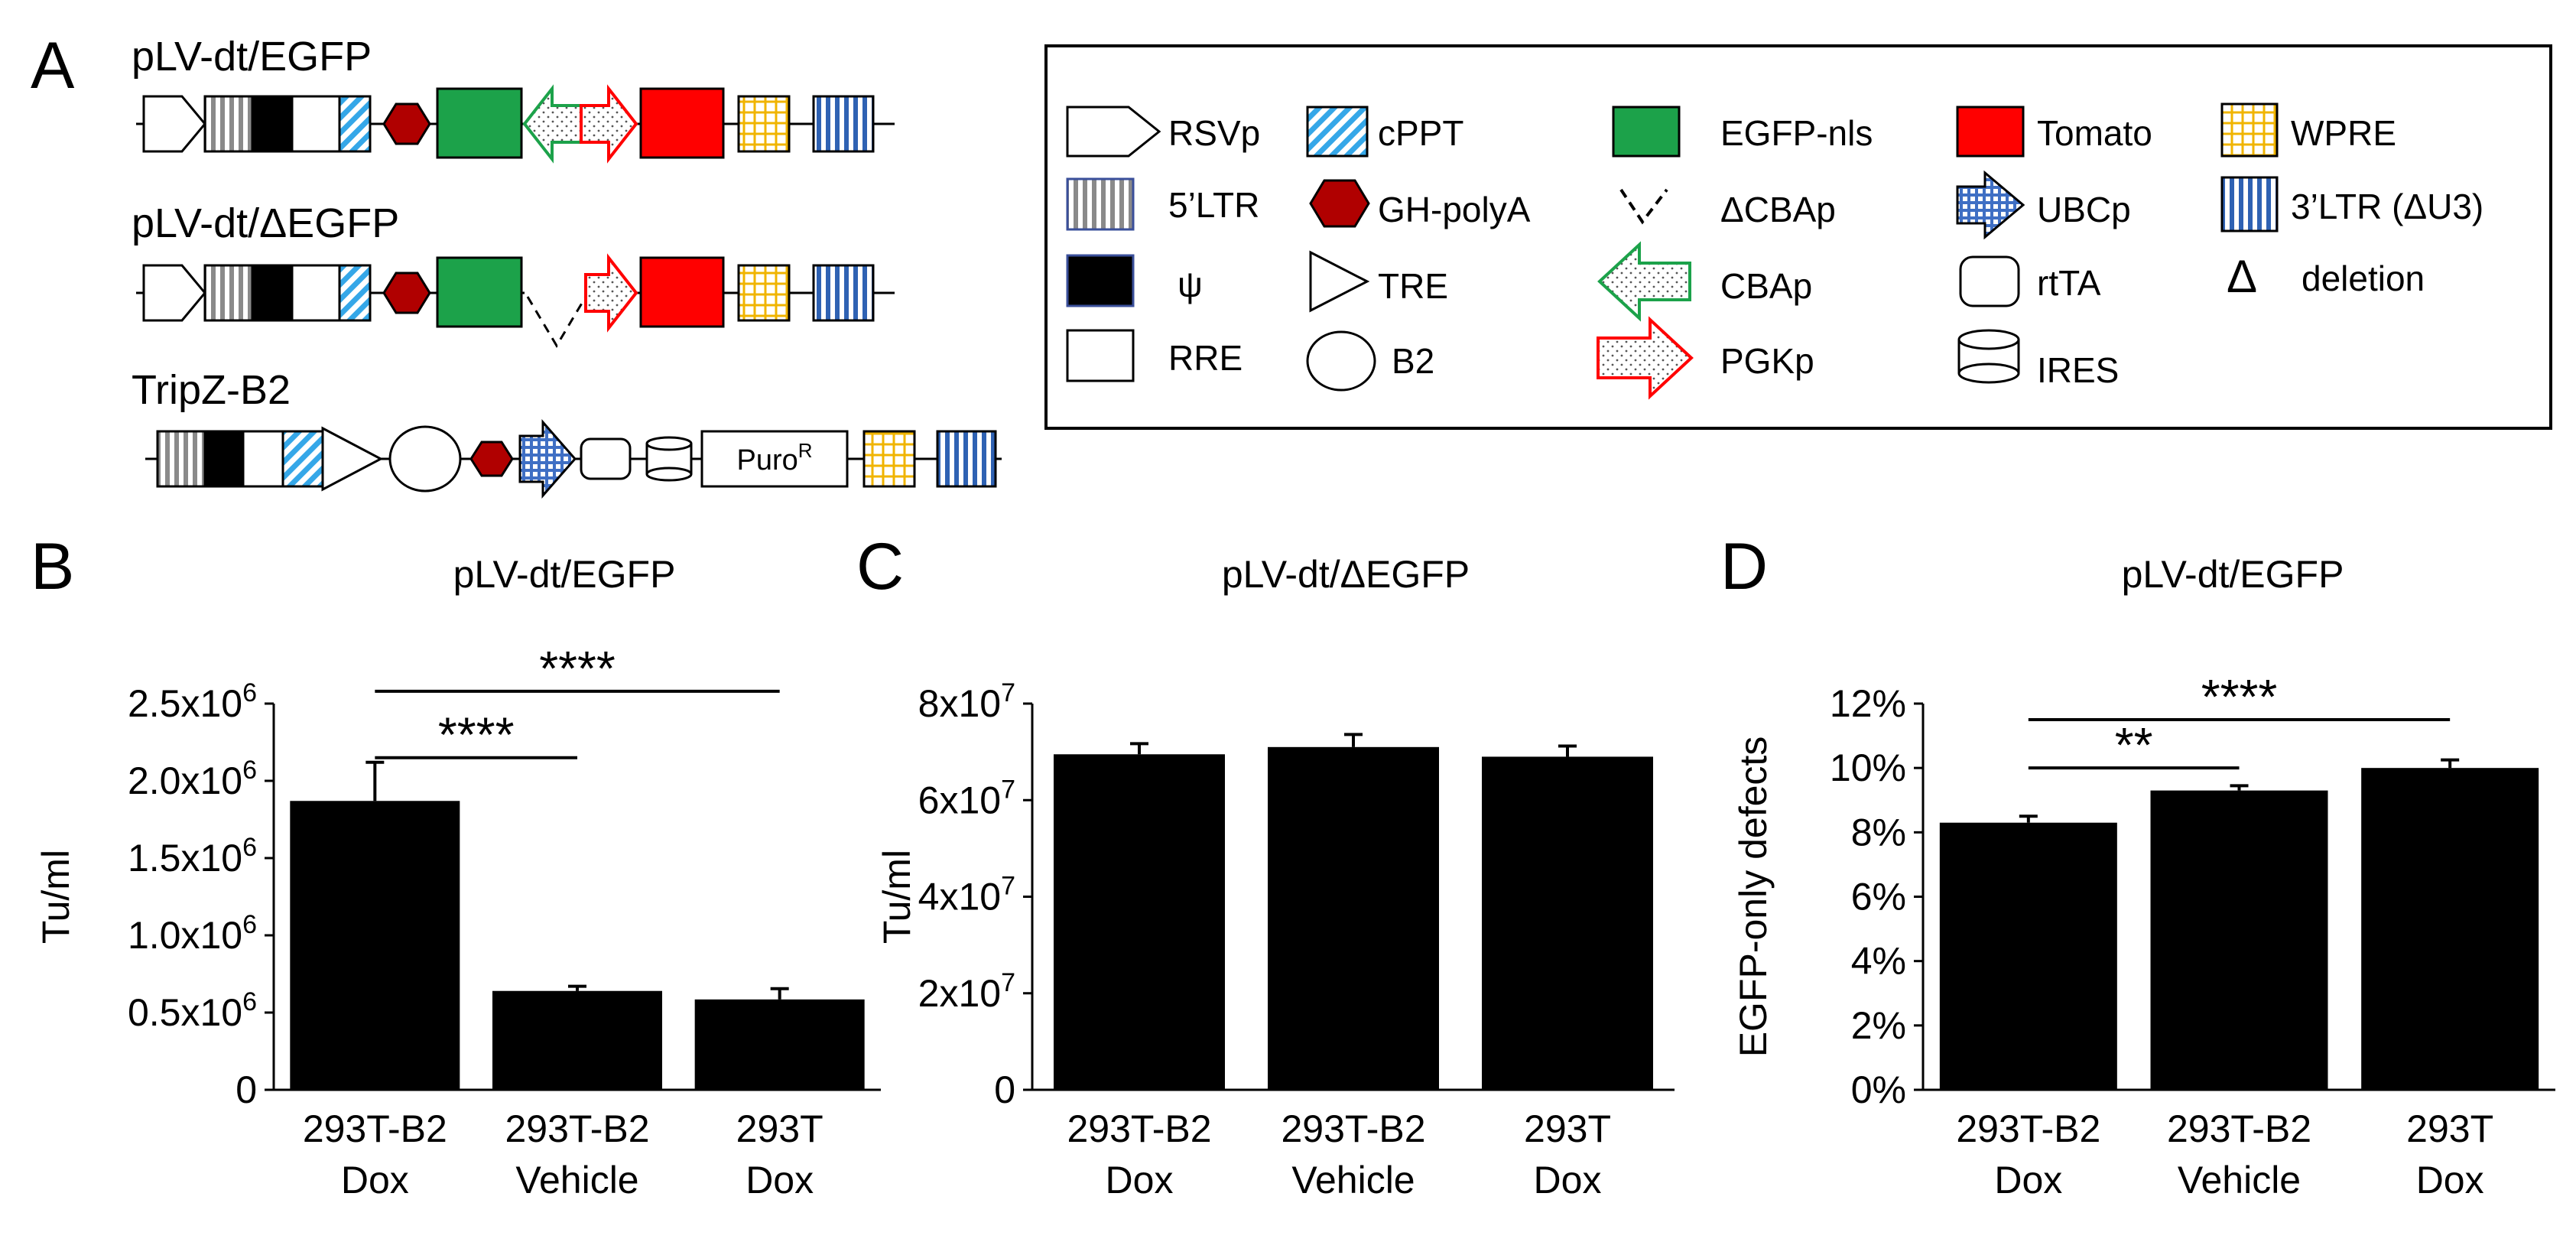 The image size is (2576, 1242). I want to click on legend-item-rsvp: RSVp, so click(1163, 132).